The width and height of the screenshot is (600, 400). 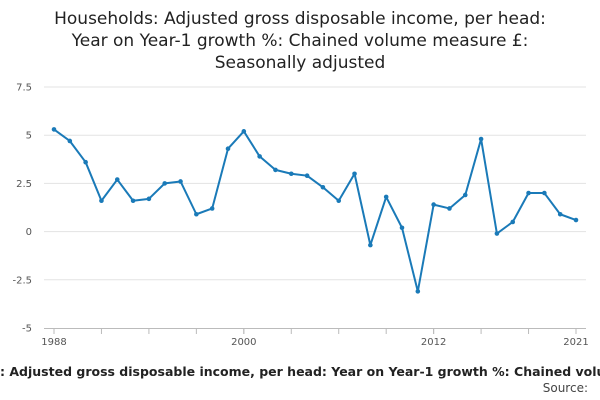 I want to click on y-tick-label: 2.5, so click(x=24, y=184).